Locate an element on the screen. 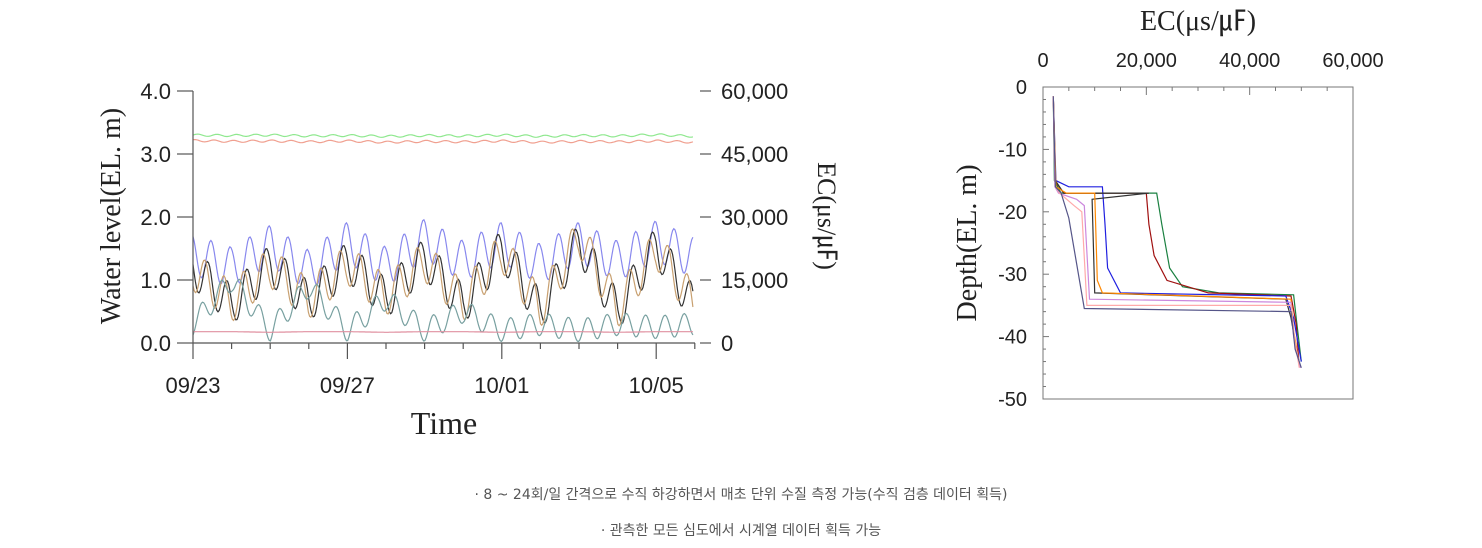 This screenshot has height=548, width=1482. y-tick-label: 0.0 is located at coordinates (155, 343).